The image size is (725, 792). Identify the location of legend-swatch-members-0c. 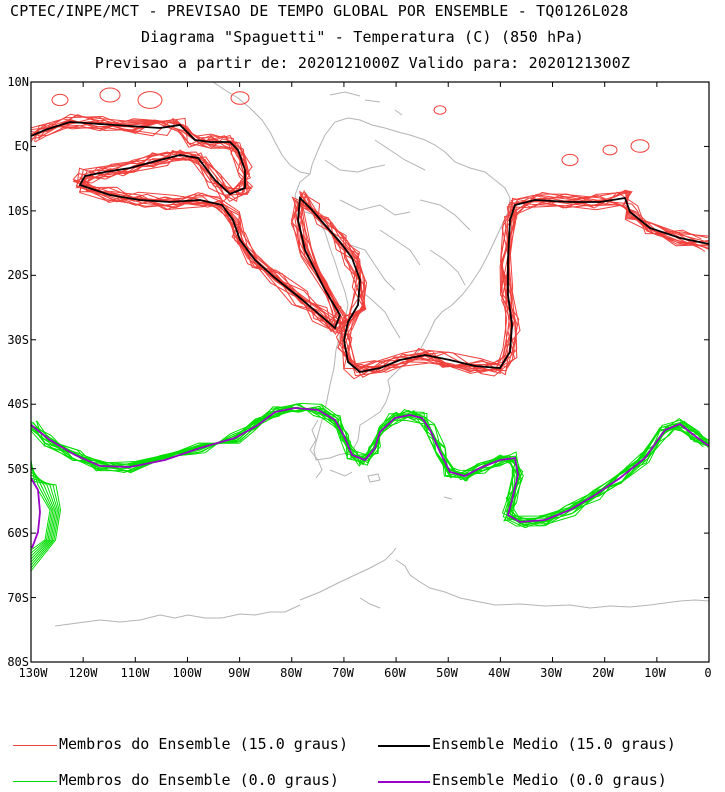
(35, 781).